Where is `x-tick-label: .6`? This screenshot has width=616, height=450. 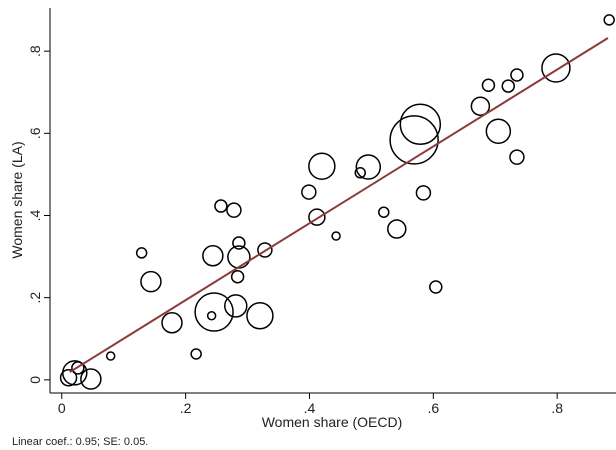 x-tick-label: .6 is located at coordinates (433, 408).